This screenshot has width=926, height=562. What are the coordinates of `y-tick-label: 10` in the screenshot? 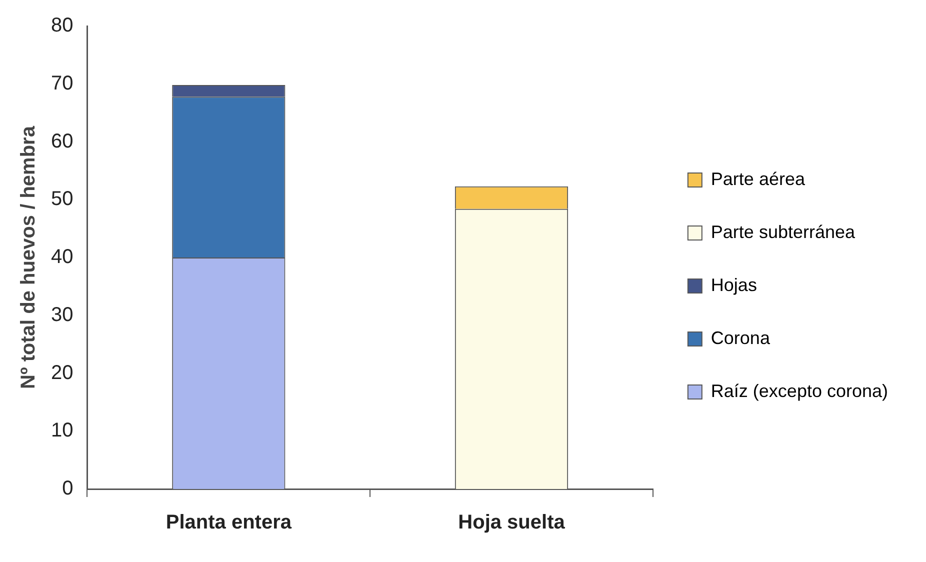 It's located at (62, 431).